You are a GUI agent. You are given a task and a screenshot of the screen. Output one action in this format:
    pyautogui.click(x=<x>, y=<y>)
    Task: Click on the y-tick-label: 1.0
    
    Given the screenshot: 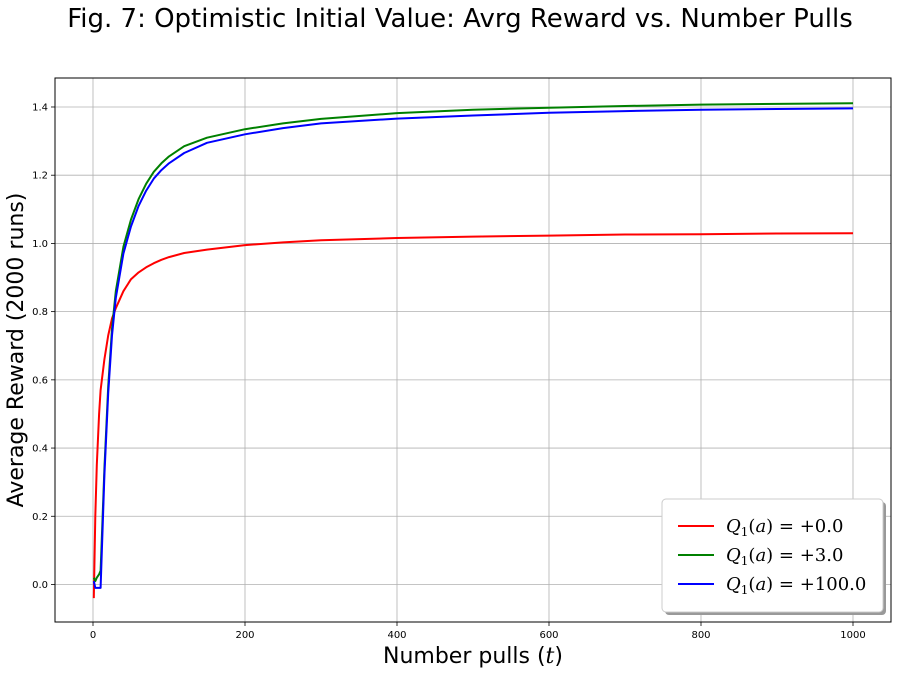 What is the action you would take?
    pyautogui.click(x=40, y=244)
    